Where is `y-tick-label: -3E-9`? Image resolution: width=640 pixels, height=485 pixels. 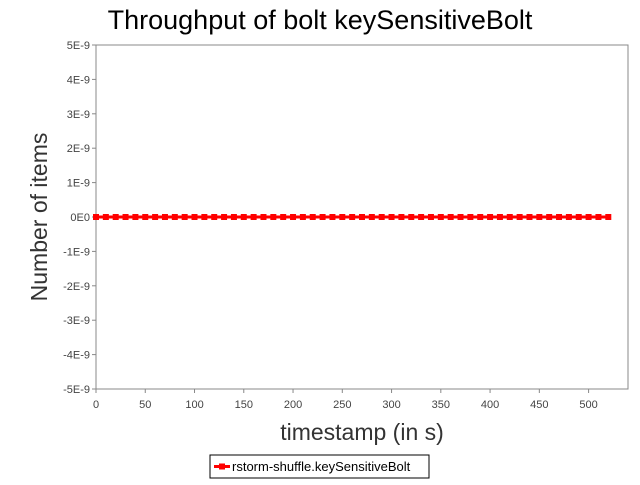
y-tick-label: -3E-9 is located at coordinates (76, 321).